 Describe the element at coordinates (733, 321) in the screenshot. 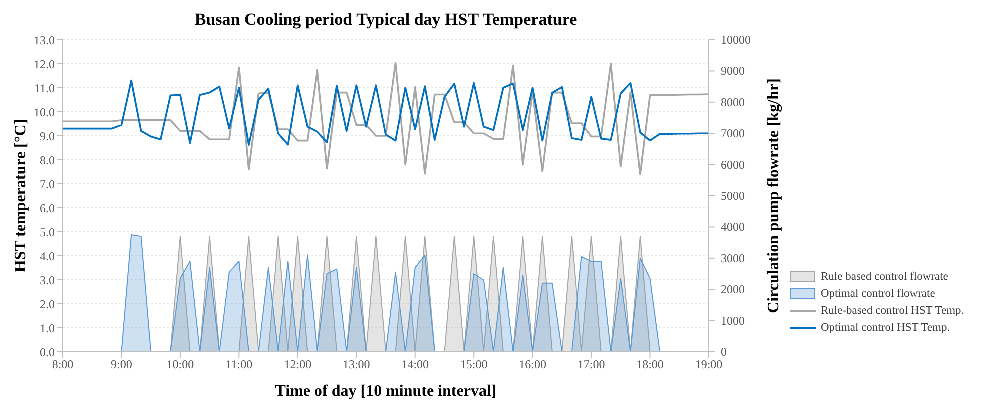

I see `y2-tick-label: 1000` at that location.